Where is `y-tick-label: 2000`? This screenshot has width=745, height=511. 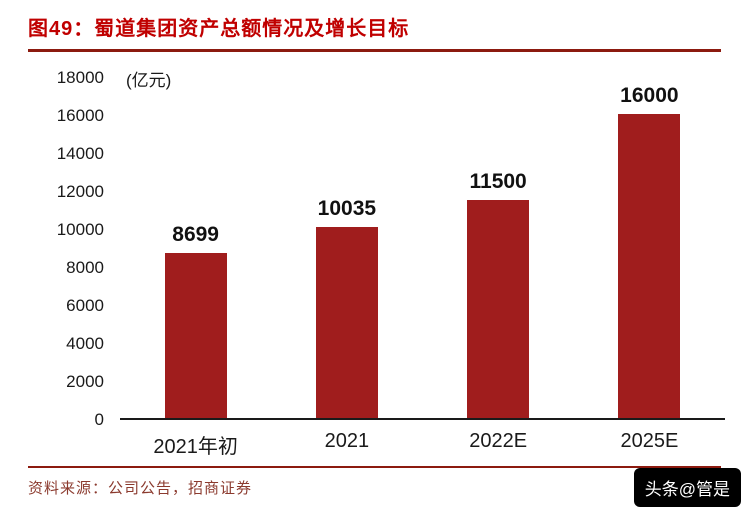 y-tick-label: 2000 is located at coordinates (85, 381).